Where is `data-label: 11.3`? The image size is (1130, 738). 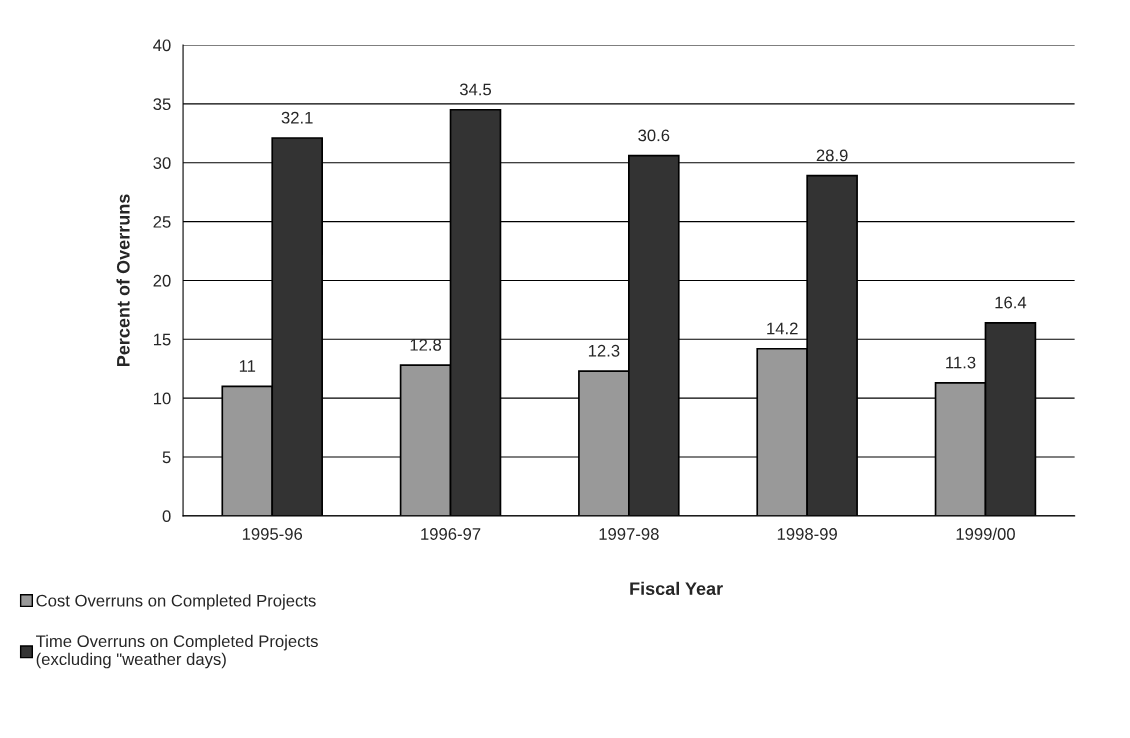
data-label: 11.3 is located at coordinates (961, 362).